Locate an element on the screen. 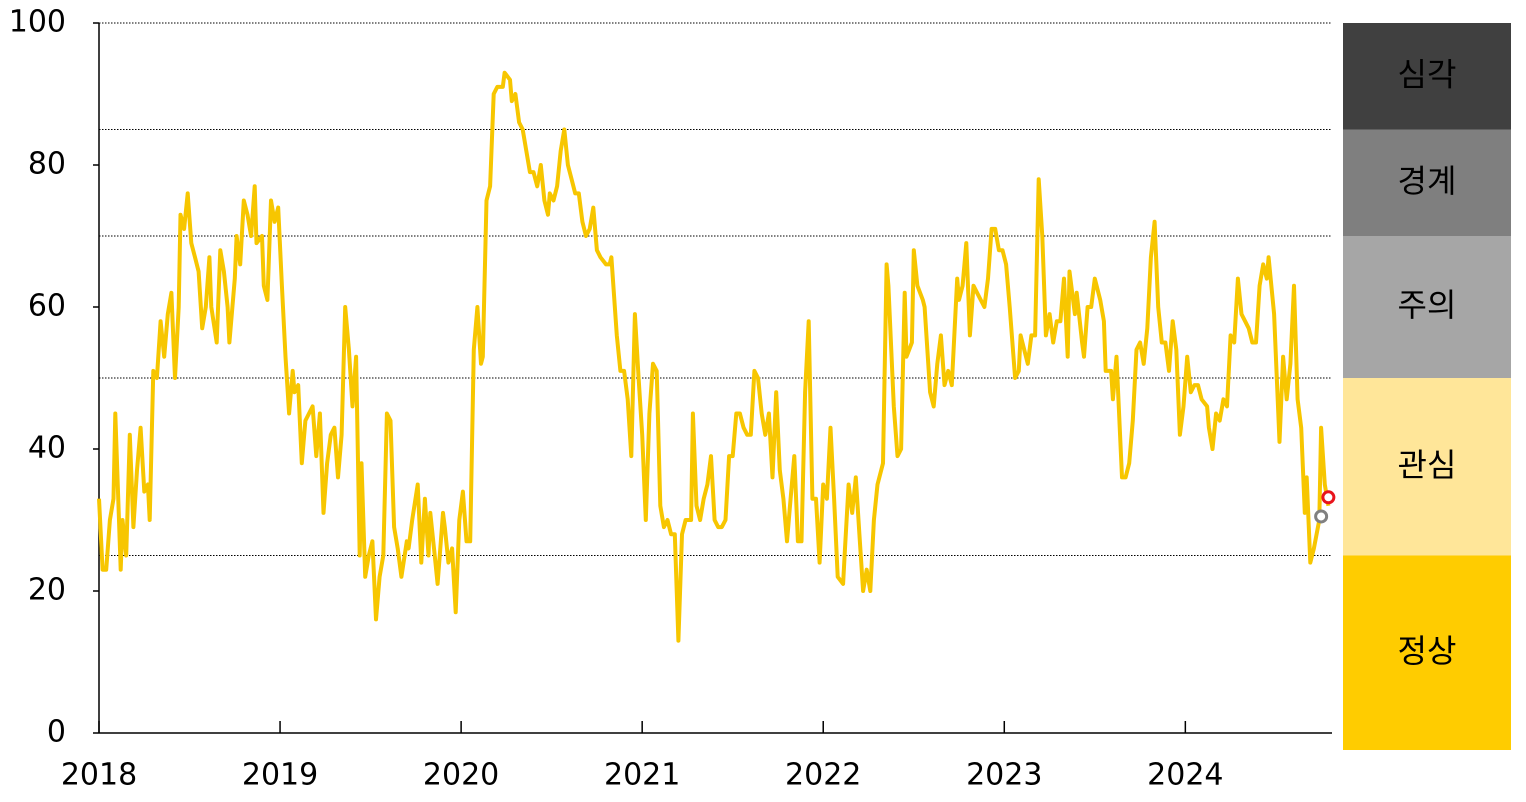 This screenshot has height=802, width=1526. x-tick-label: 2020 is located at coordinates (461, 775).